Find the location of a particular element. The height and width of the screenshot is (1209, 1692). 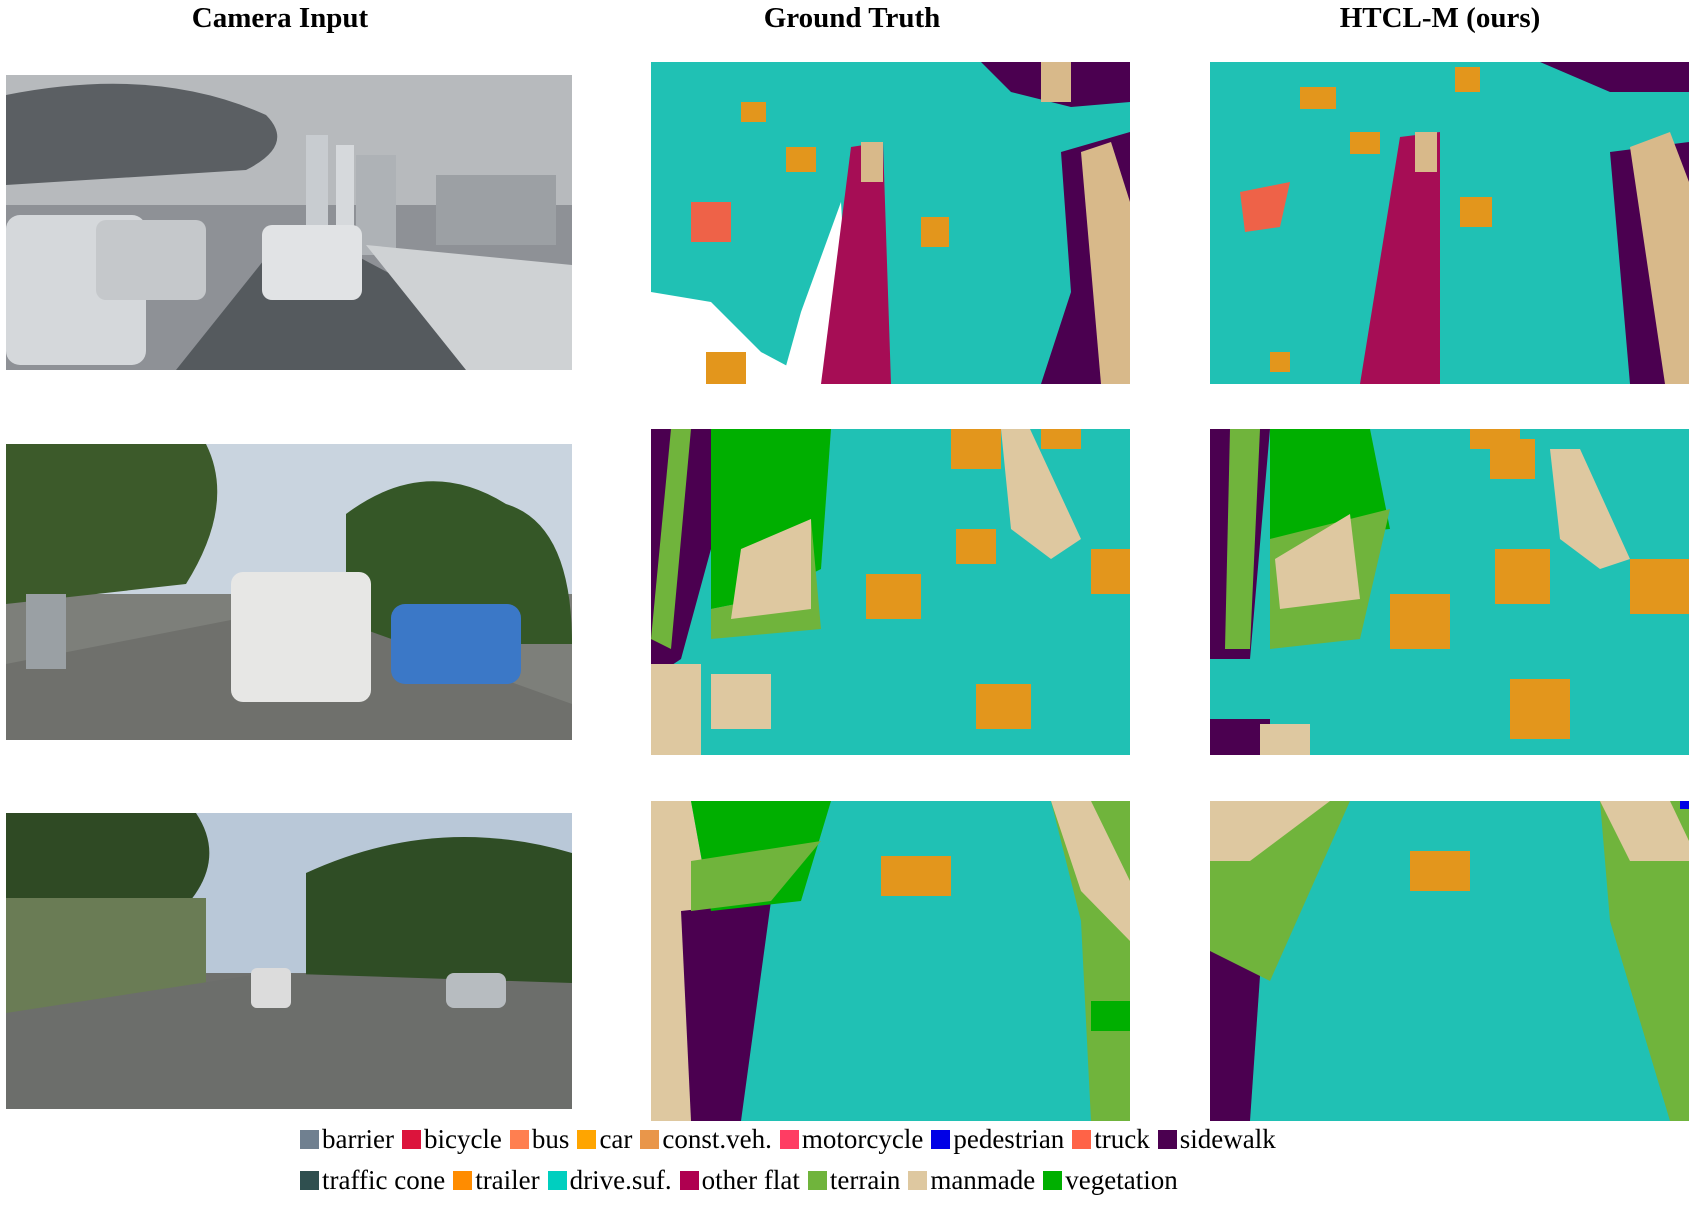

legend-item-trailer: trailer is located at coordinates (496, 1180).